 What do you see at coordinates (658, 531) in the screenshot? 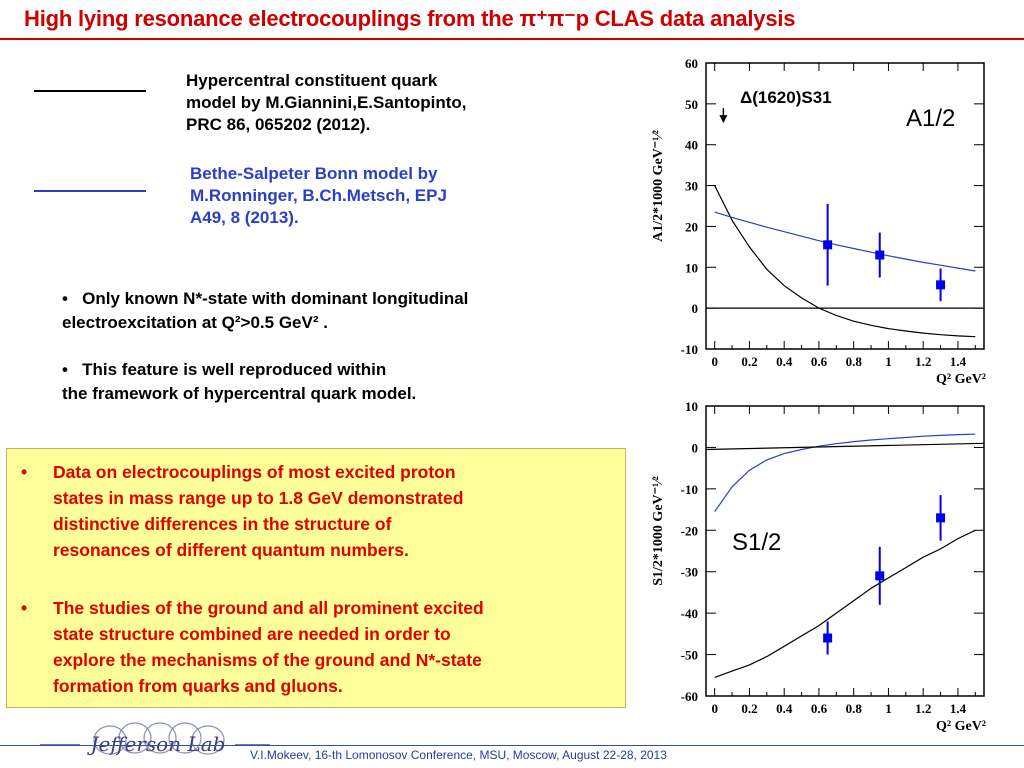
I see `y-axis-label: S1/2*1000 GeV⁻¹⁄²` at bounding box center [658, 531].